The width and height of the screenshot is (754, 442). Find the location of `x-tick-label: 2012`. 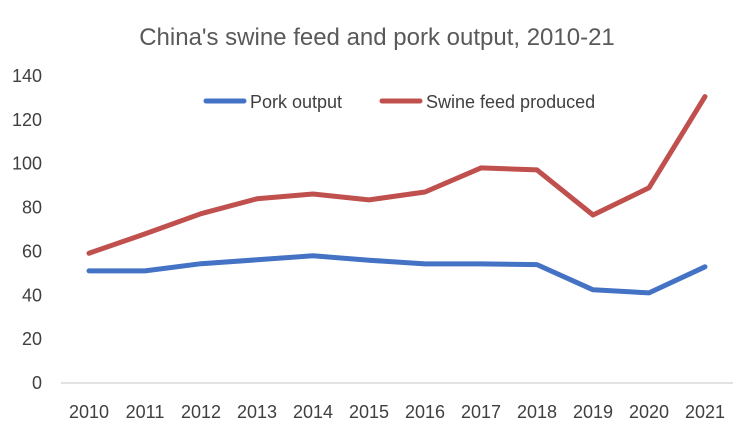

x-tick-label: 2012 is located at coordinates (201, 412).